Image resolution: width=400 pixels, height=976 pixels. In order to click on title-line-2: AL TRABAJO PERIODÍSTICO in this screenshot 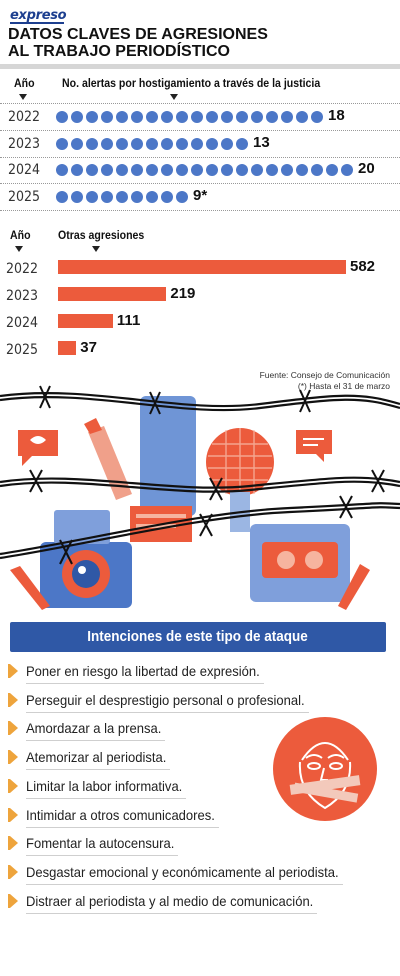, I will do `click(119, 51)`.